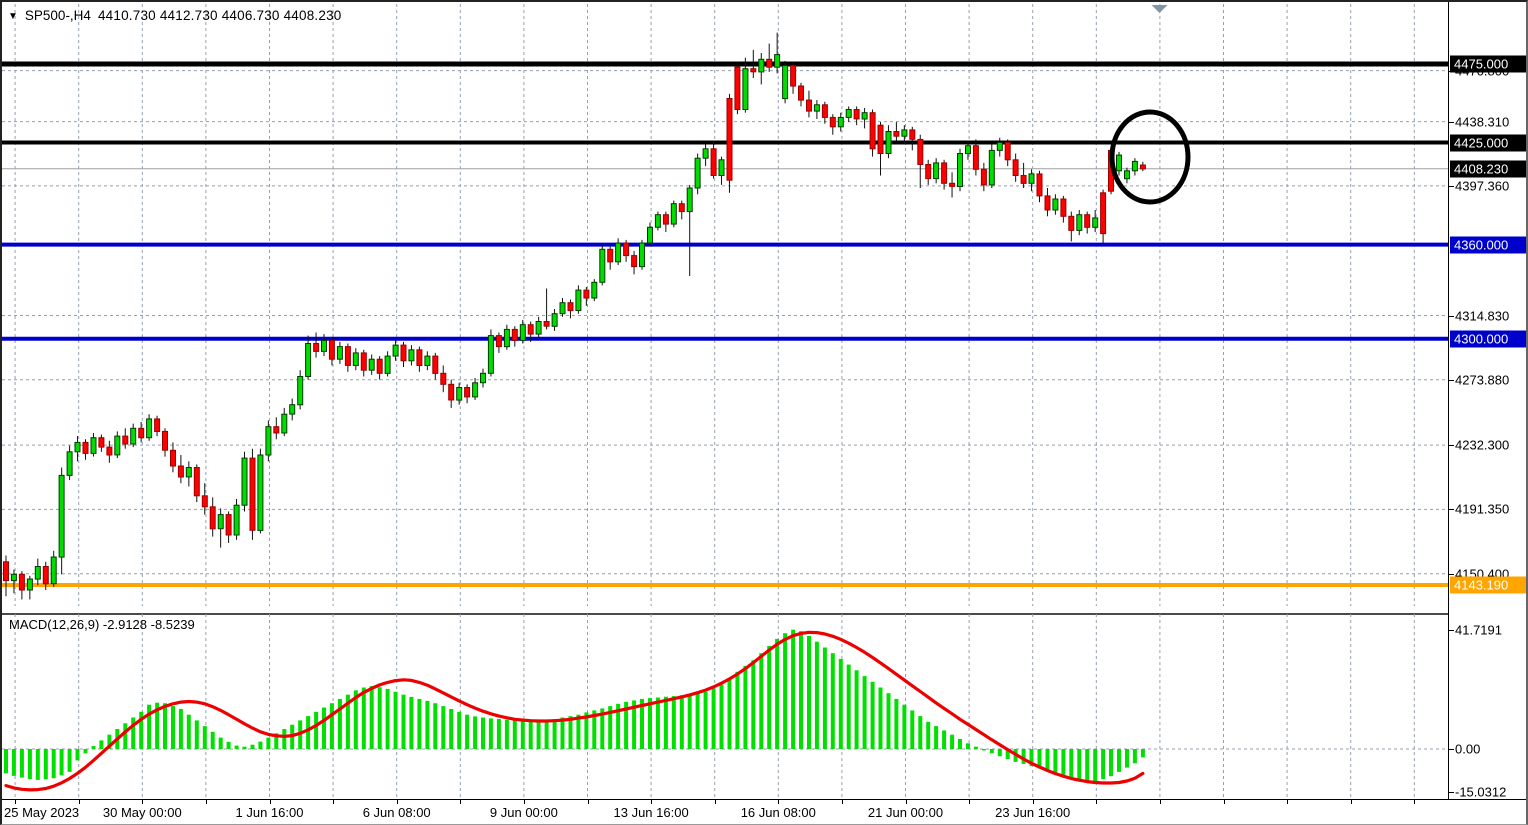 The height and width of the screenshot is (825, 1528). I want to click on open-value: 4410.730, so click(126, 15).